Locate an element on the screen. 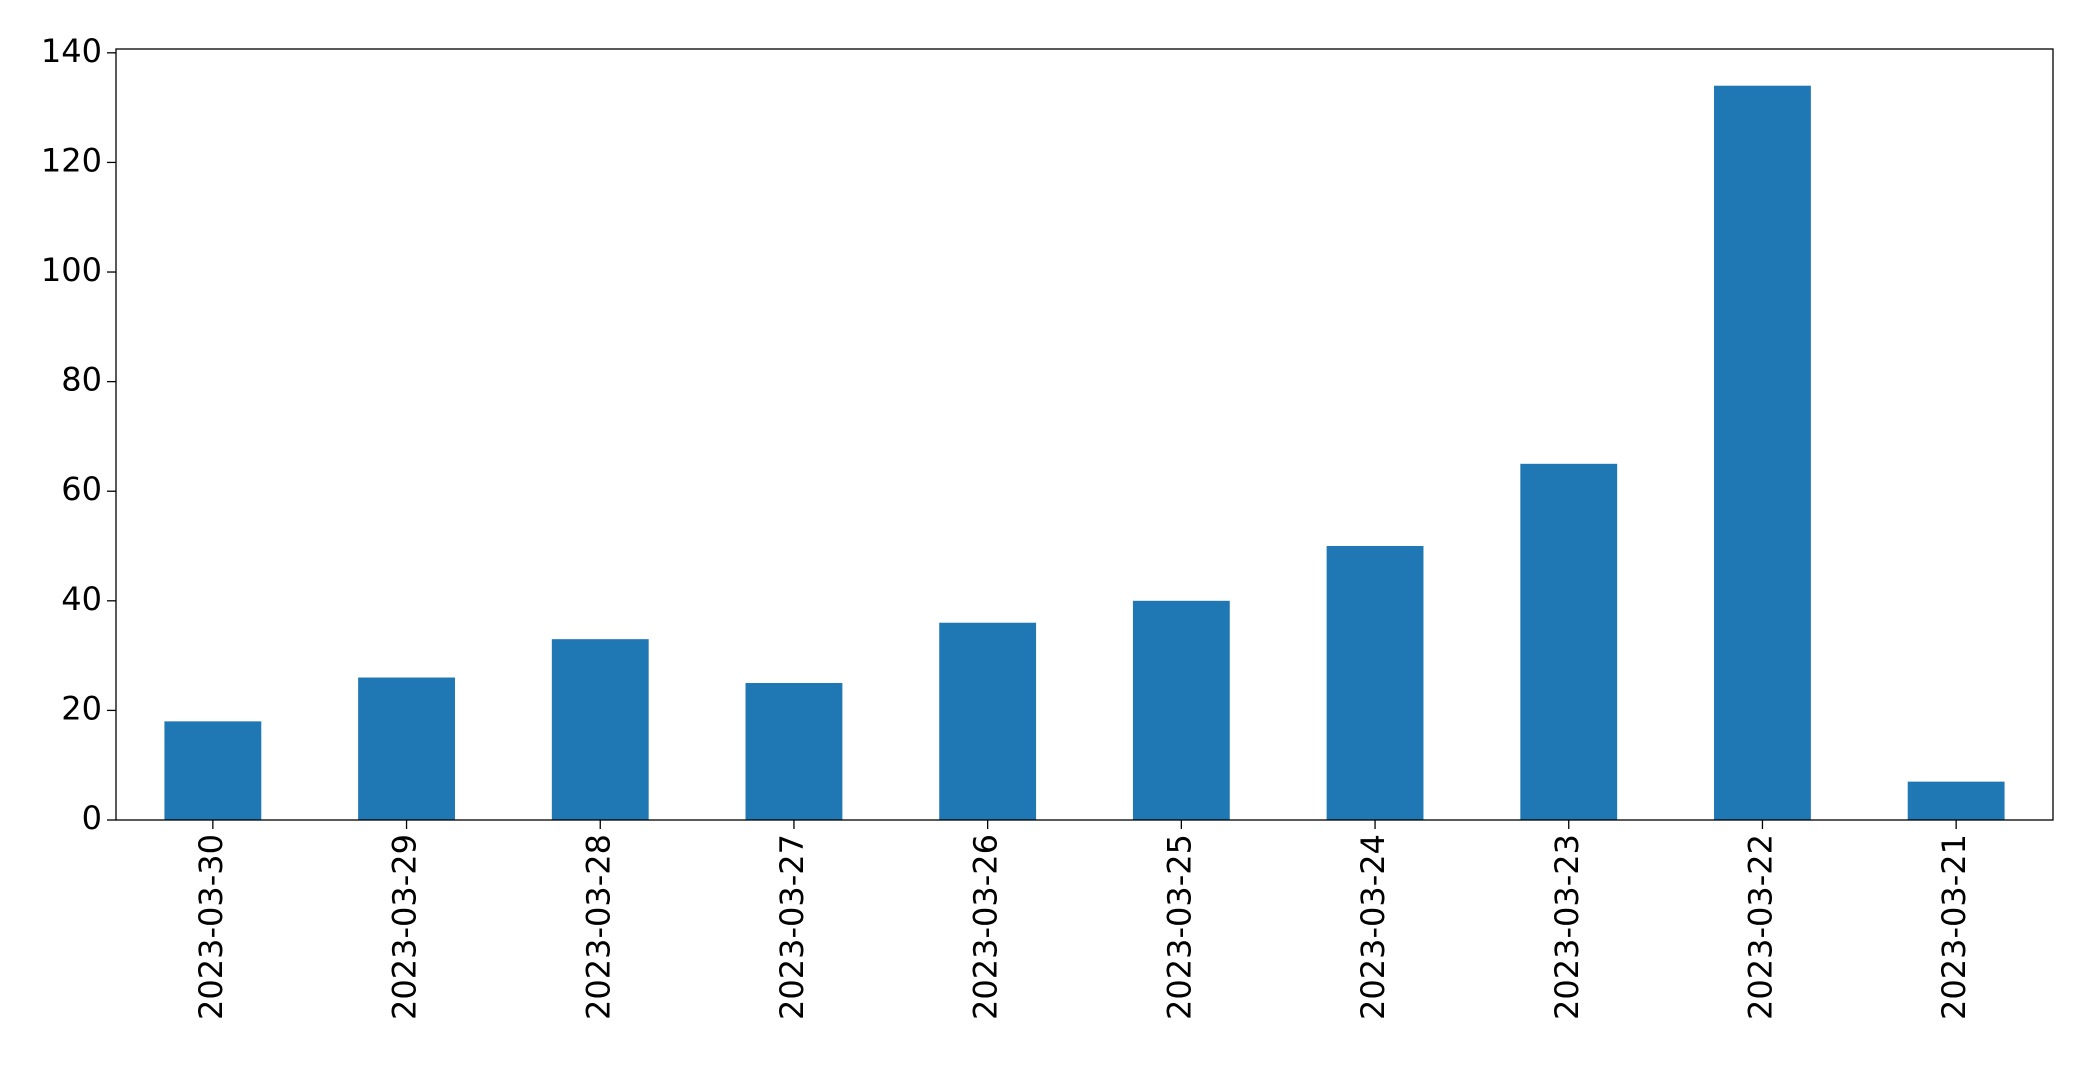  x-tick-label: 2023-03-22 is located at coordinates (1760, 927).